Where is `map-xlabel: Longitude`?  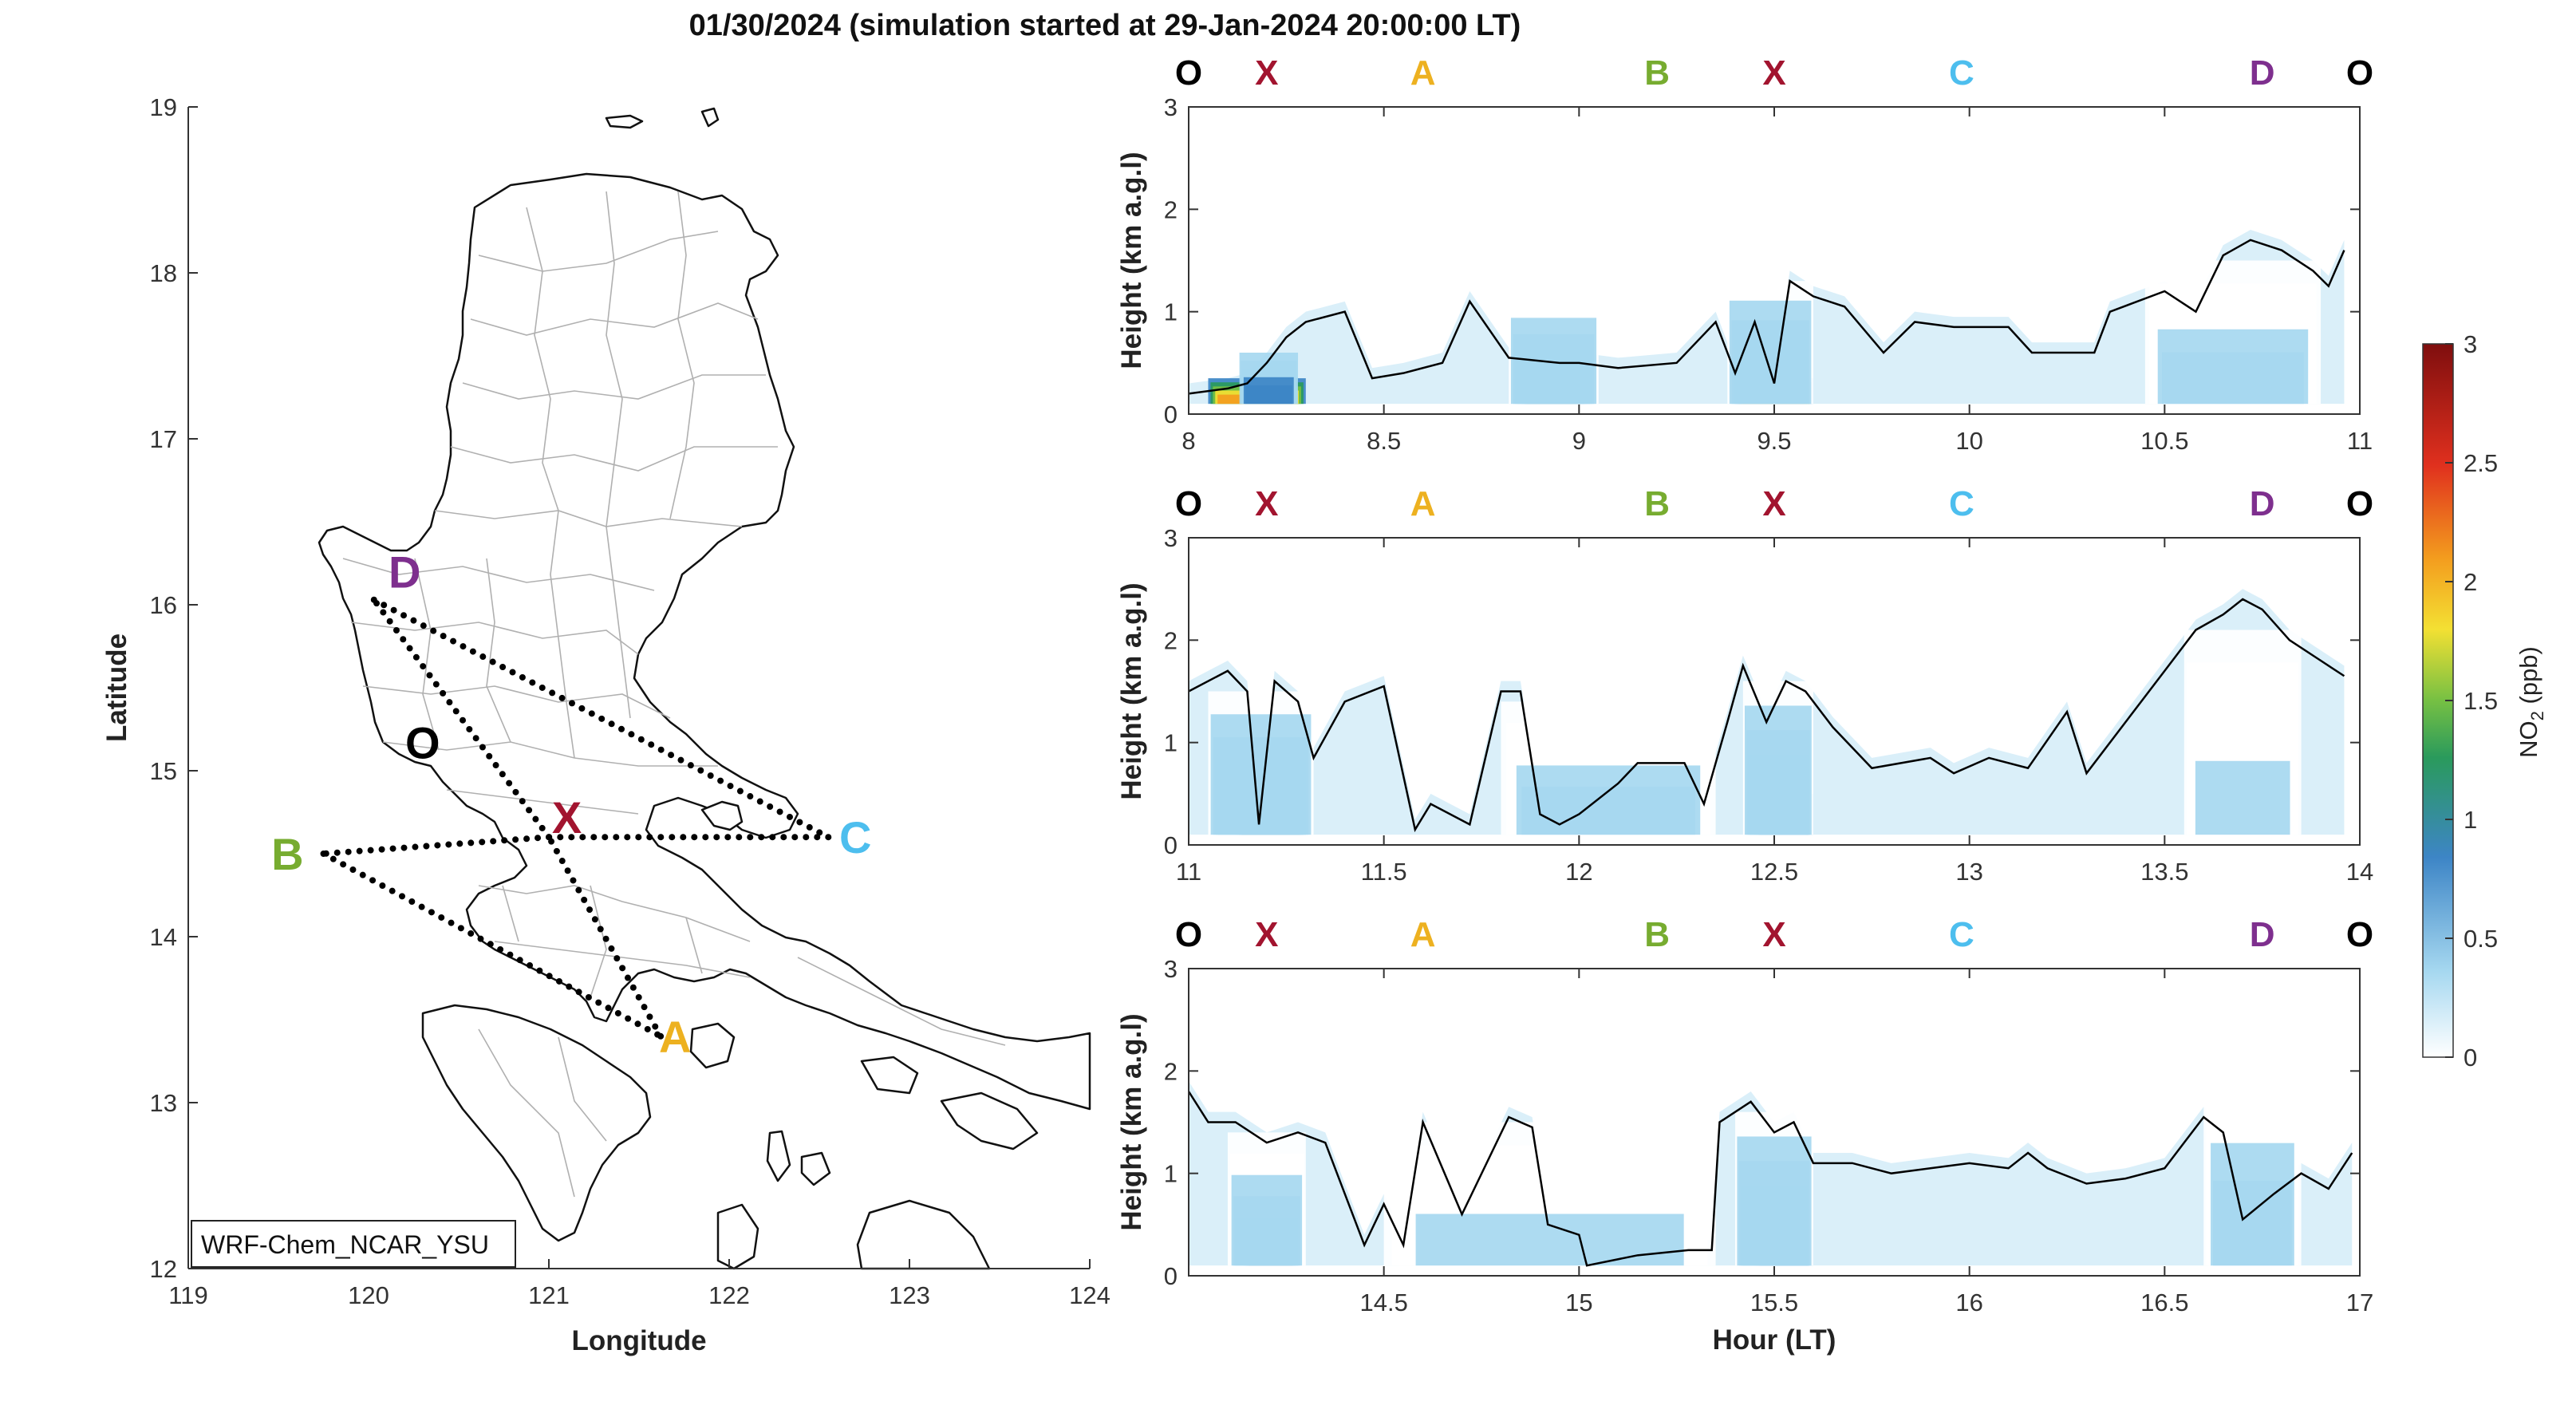
map-xlabel: Longitude is located at coordinates (639, 1340).